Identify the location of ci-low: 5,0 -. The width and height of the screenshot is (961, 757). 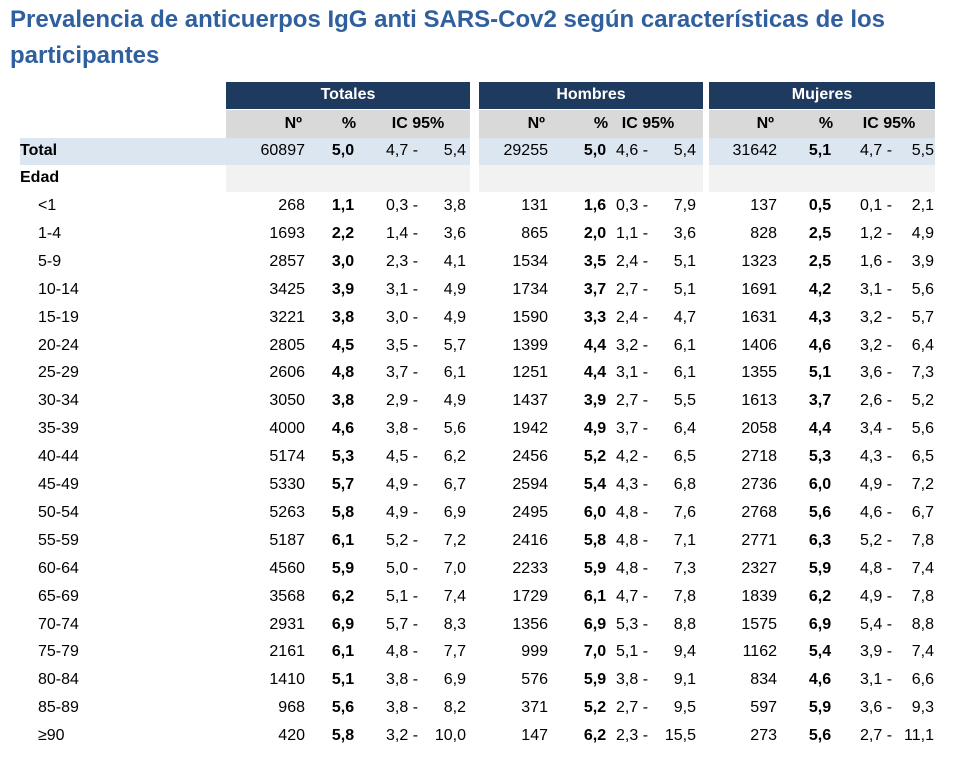
(402, 568).